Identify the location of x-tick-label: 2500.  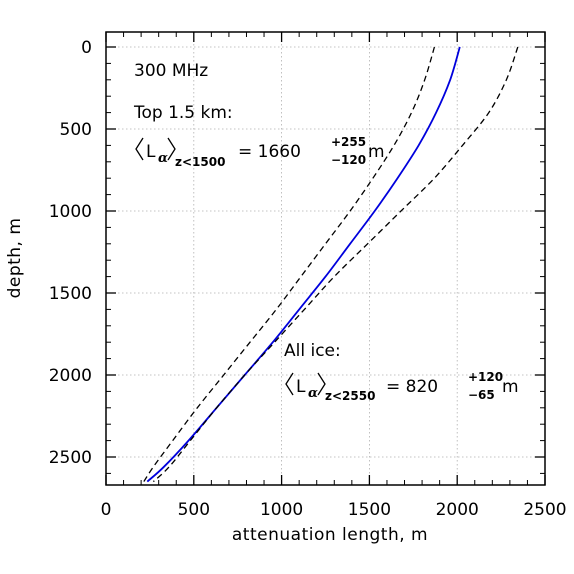
(544, 510).